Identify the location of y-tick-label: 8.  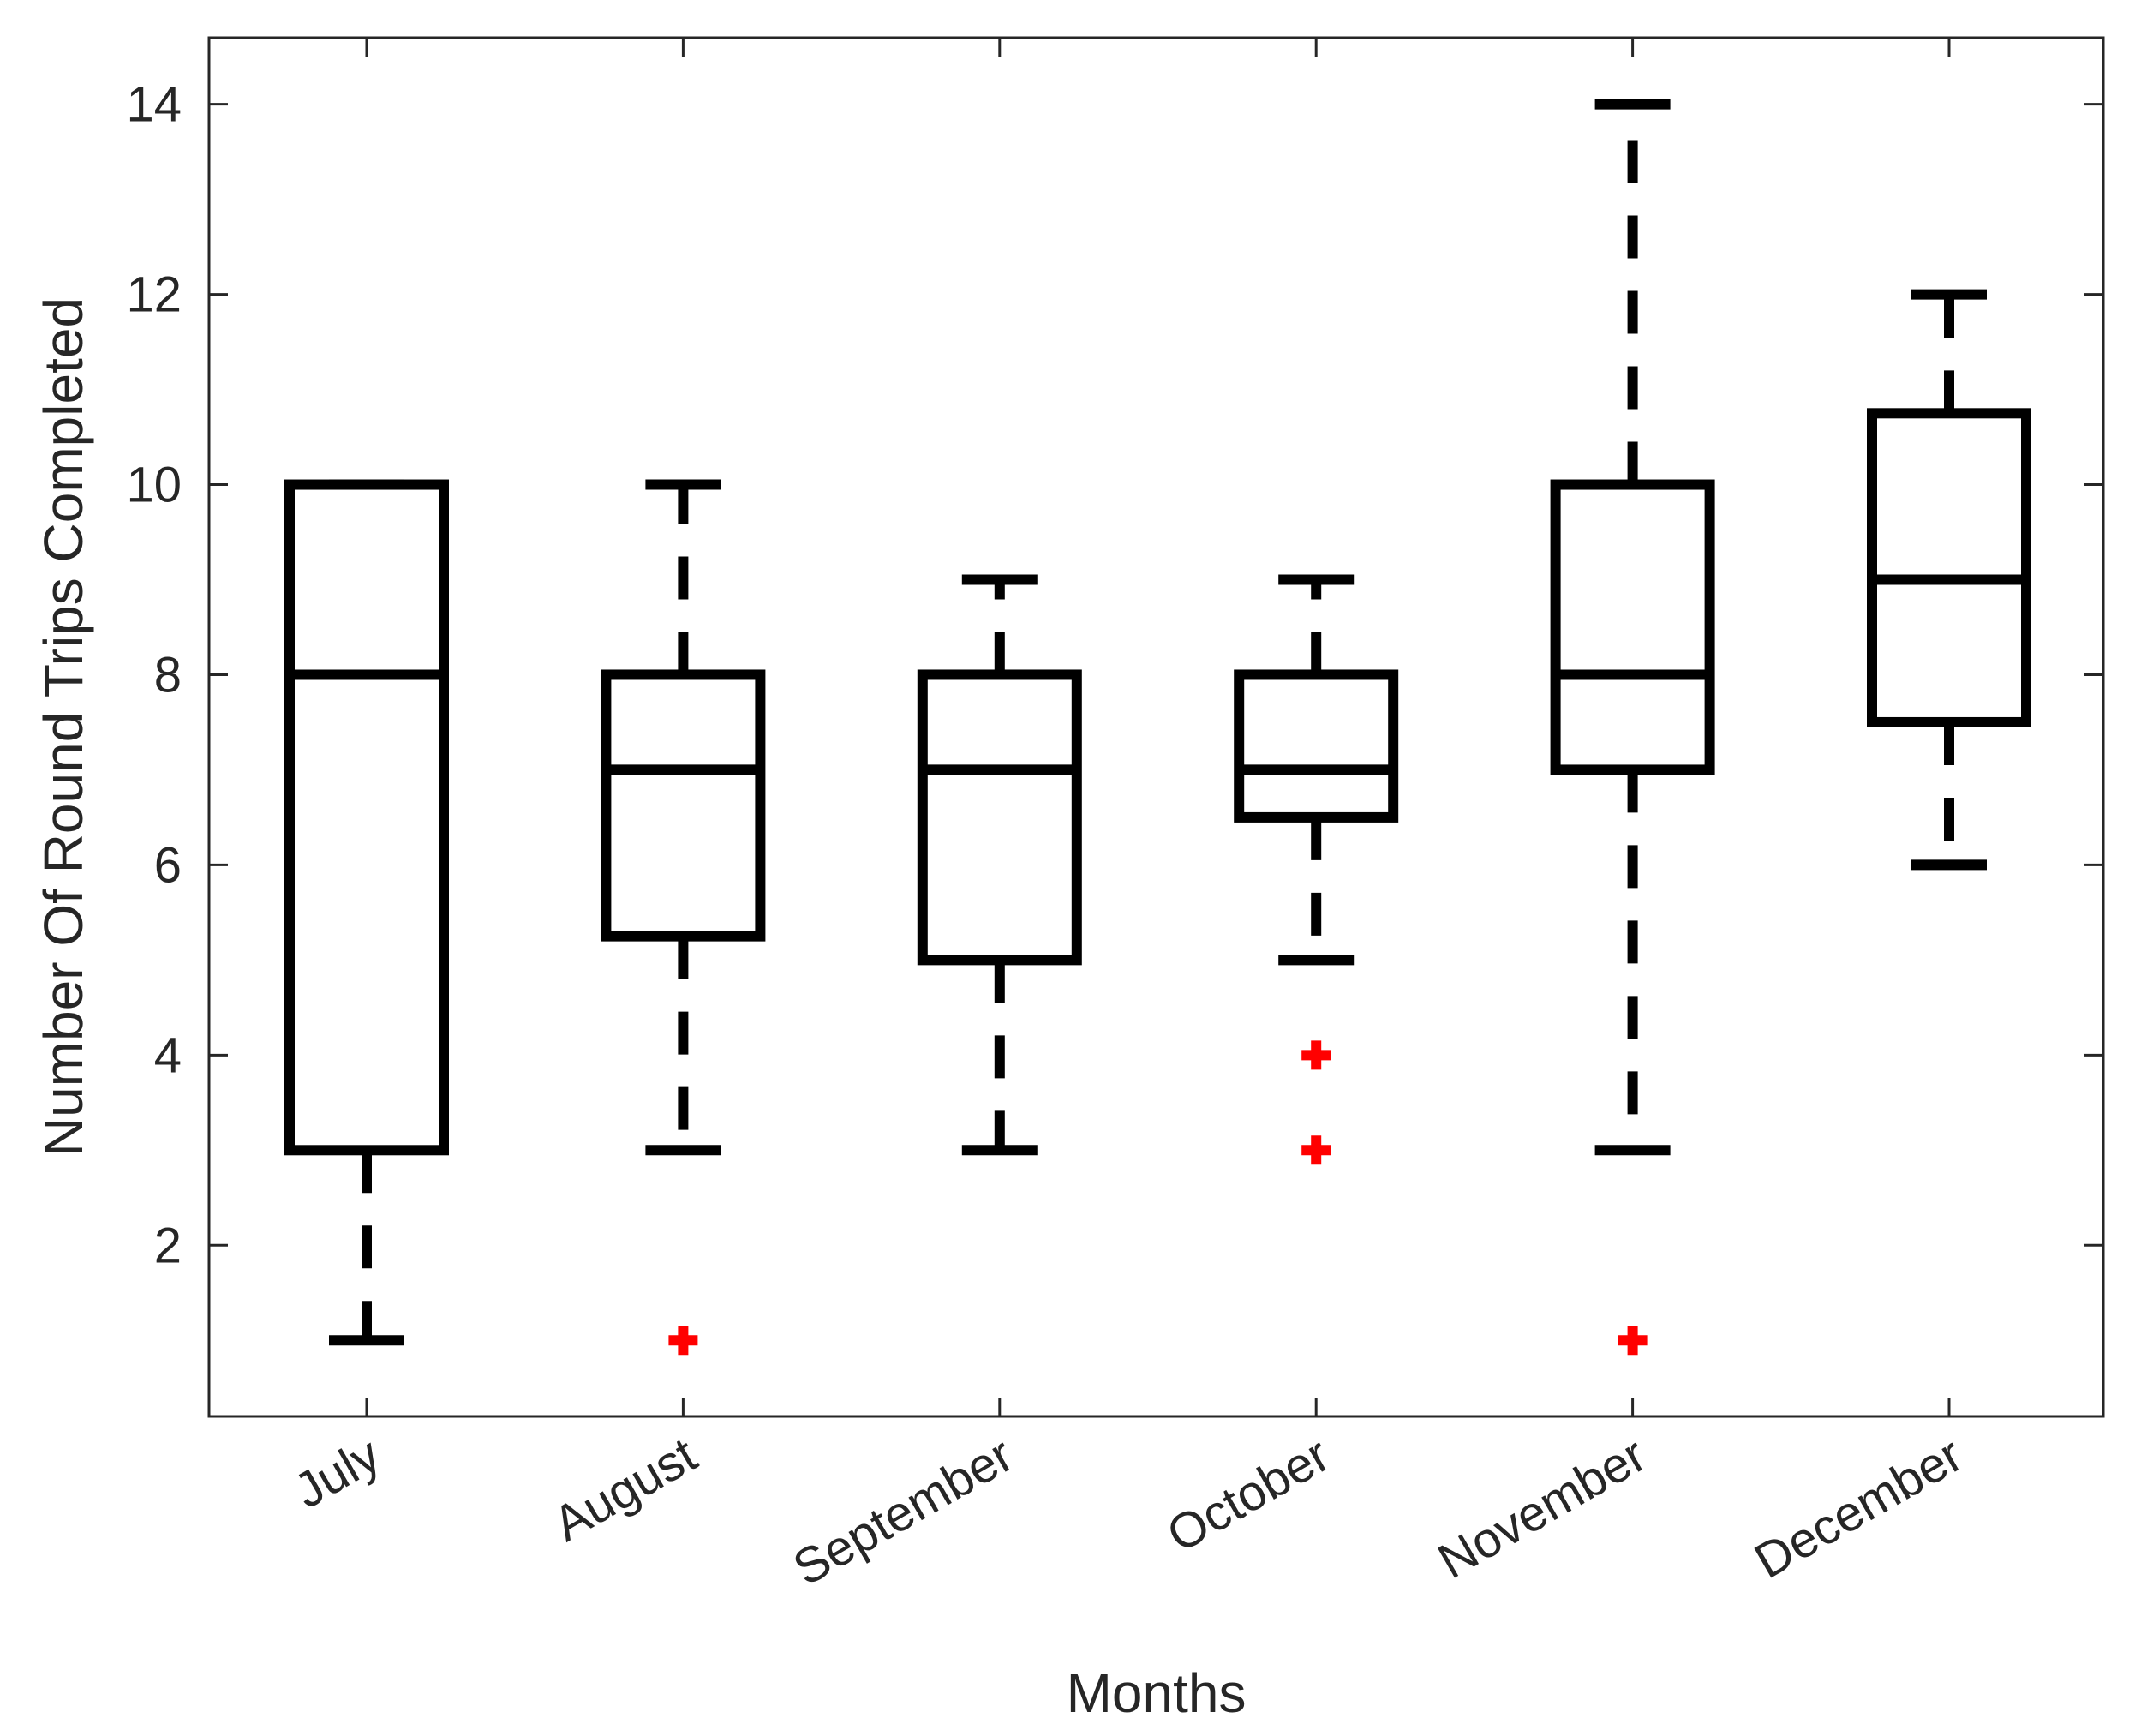
(168, 675).